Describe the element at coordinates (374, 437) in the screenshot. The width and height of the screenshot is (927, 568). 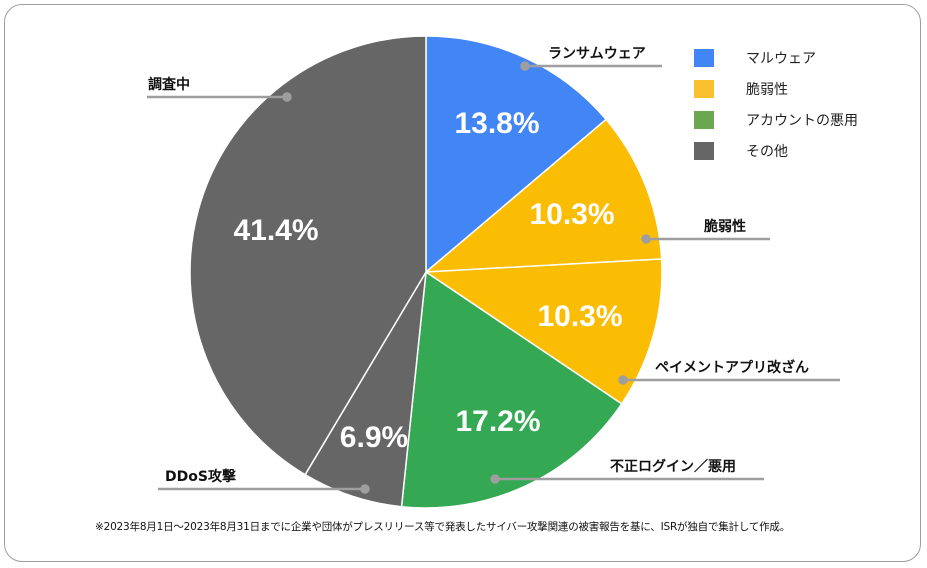
I see `percent-ddos: 6.9%` at that location.